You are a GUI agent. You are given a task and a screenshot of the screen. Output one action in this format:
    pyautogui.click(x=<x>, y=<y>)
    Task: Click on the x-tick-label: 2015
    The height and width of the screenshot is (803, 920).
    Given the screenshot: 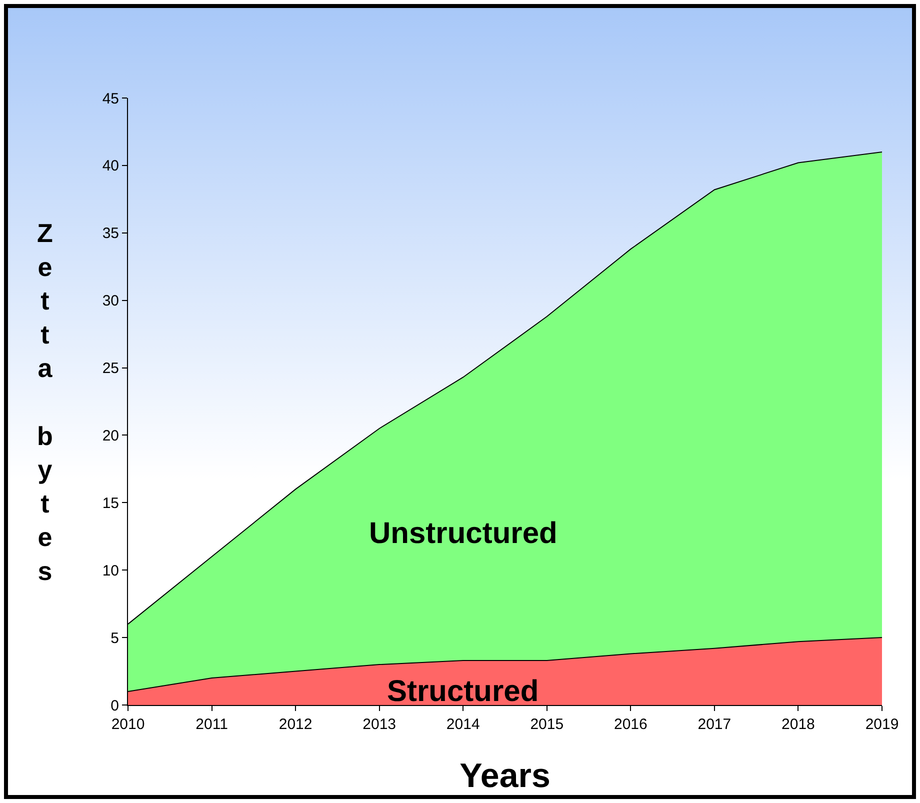 What is the action you would take?
    pyautogui.click(x=547, y=724)
    